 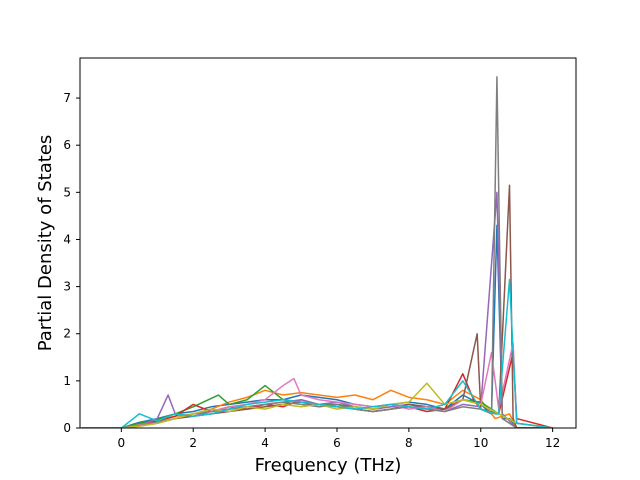 I want to click on x-tick-label: 2, so click(x=193, y=443).